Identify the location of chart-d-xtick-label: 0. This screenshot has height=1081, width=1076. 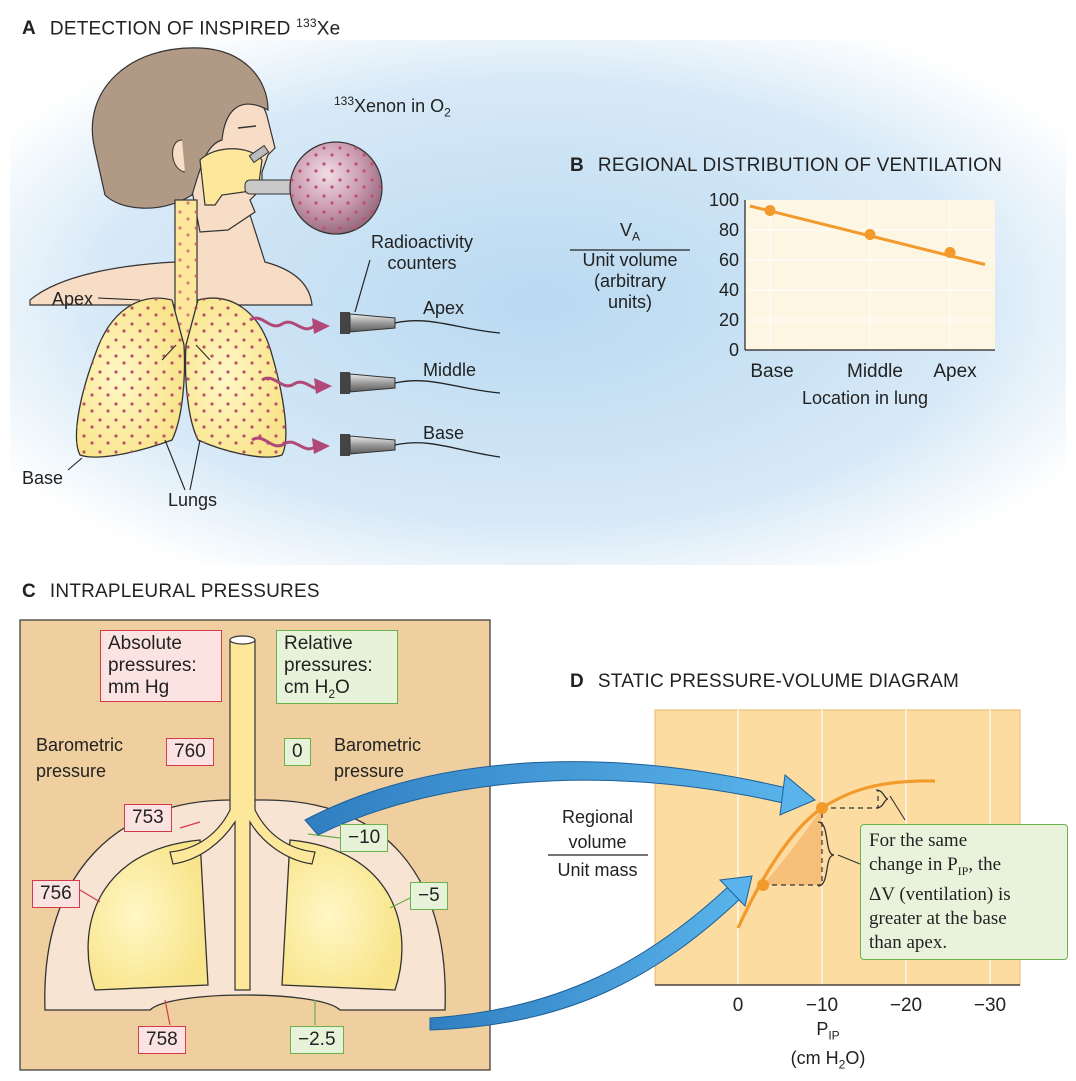
(738, 1005).